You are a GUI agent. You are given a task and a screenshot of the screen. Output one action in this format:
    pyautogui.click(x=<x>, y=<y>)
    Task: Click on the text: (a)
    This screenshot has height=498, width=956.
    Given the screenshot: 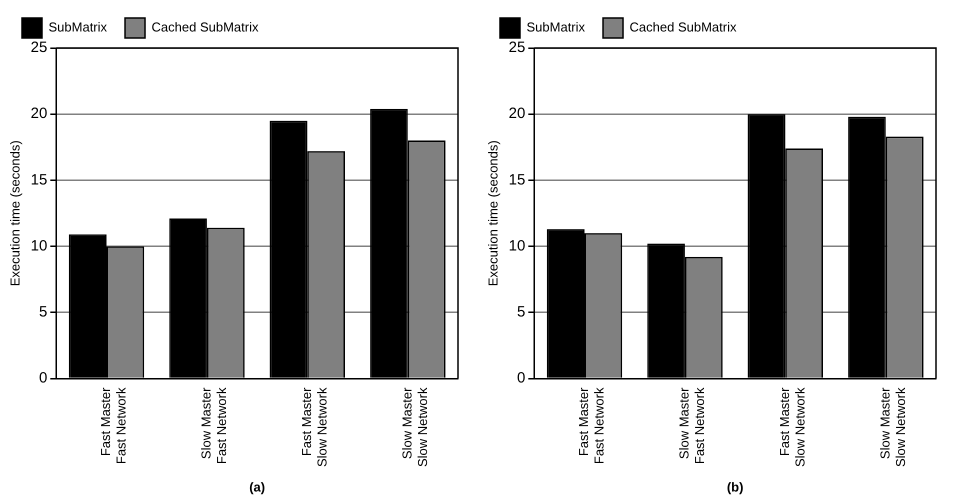 What is the action you would take?
    pyautogui.click(x=257, y=487)
    